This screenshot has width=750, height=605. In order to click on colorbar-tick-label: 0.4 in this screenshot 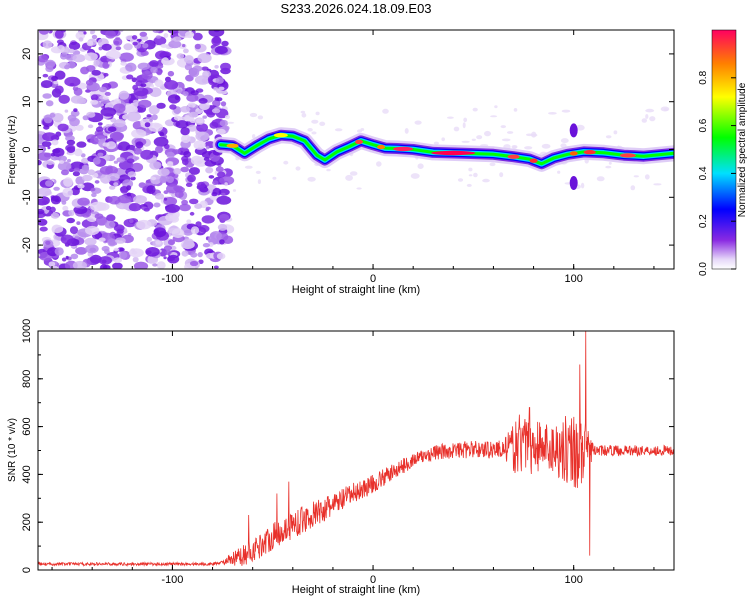, I will do `click(703, 173)`.